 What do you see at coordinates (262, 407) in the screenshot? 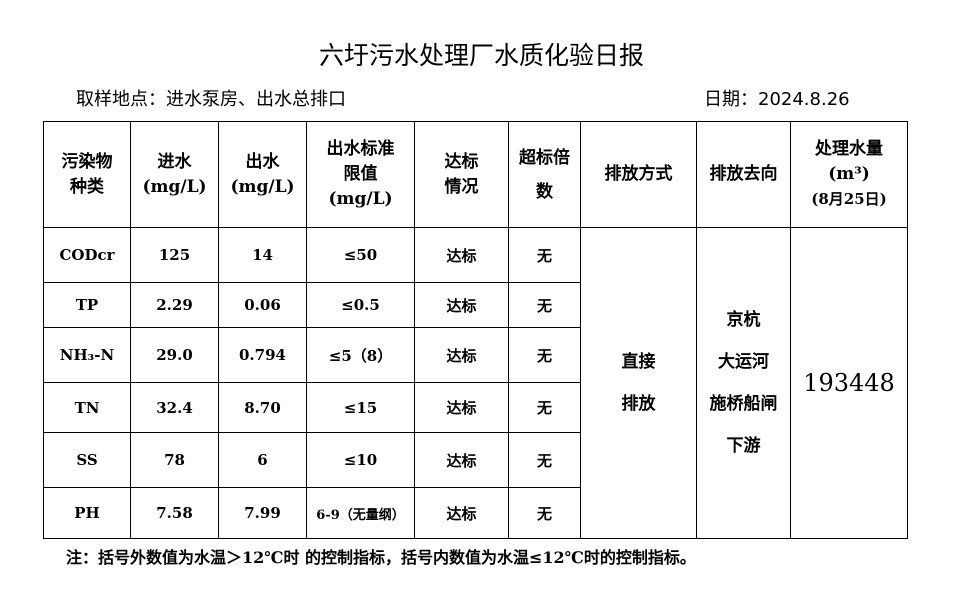
I see `effluent-value: 8.70` at bounding box center [262, 407].